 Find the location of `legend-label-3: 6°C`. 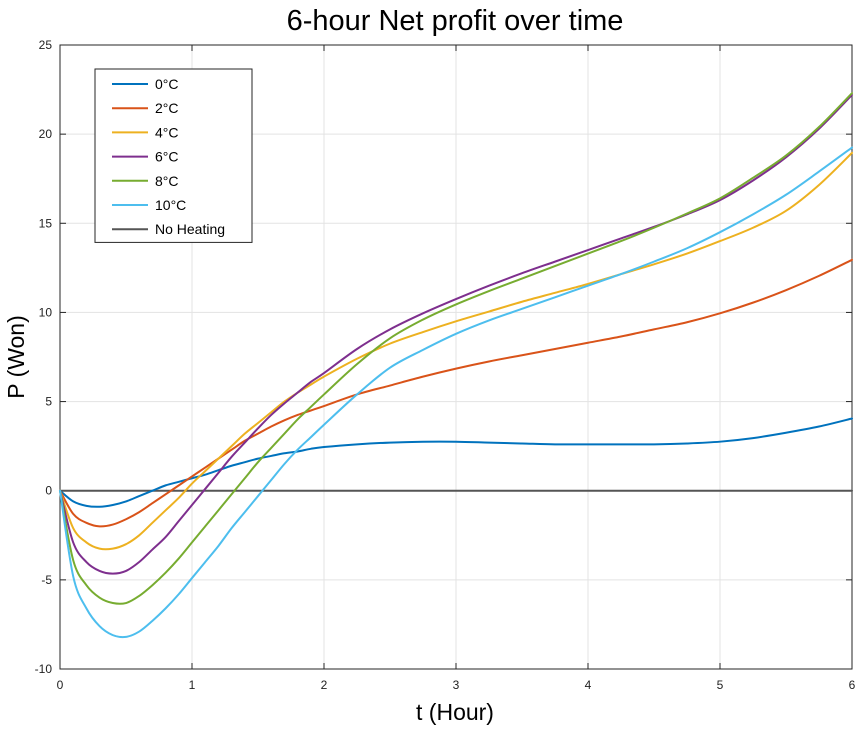

legend-label-3: 6°C is located at coordinates (167, 157).